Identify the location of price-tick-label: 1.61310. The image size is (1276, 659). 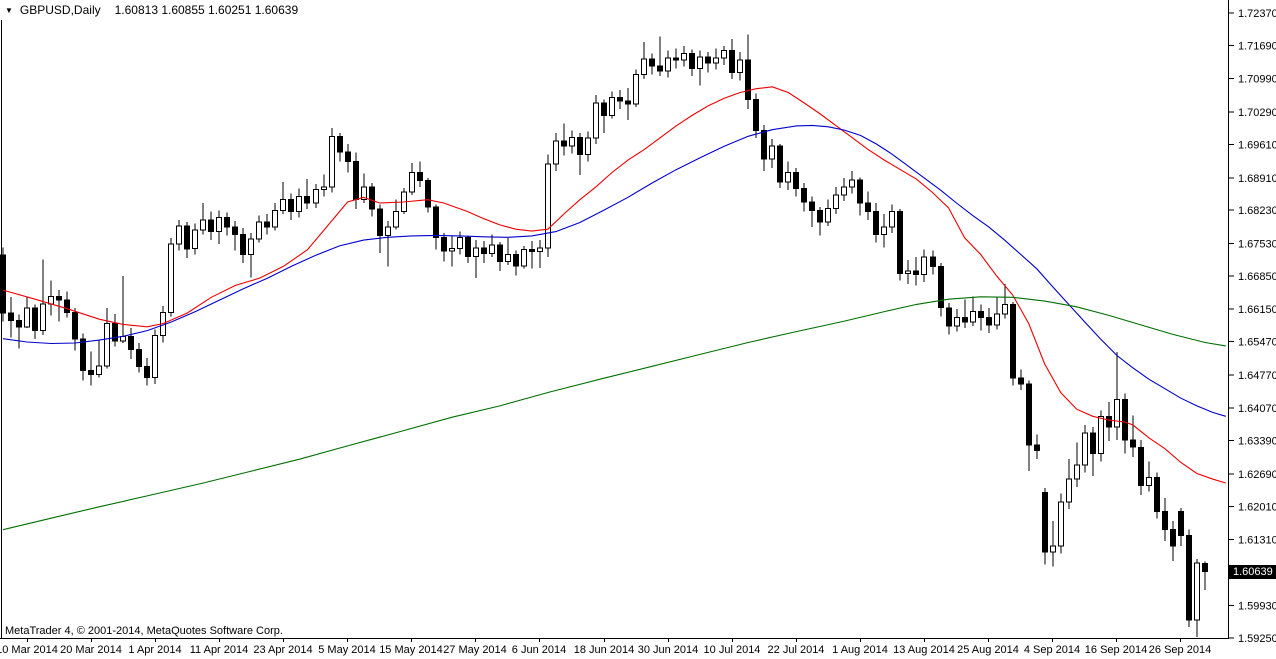
(1257, 541).